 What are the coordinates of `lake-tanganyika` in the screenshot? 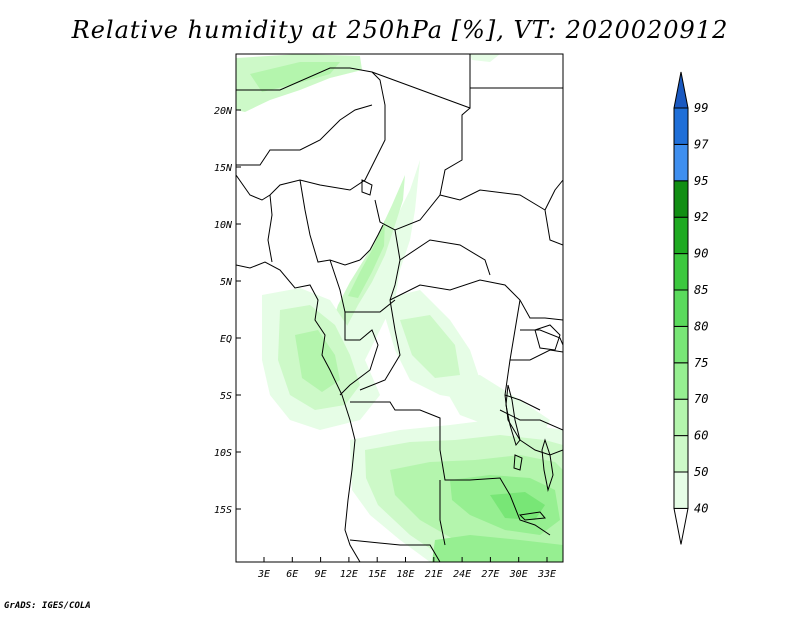 It's located at (513, 415).